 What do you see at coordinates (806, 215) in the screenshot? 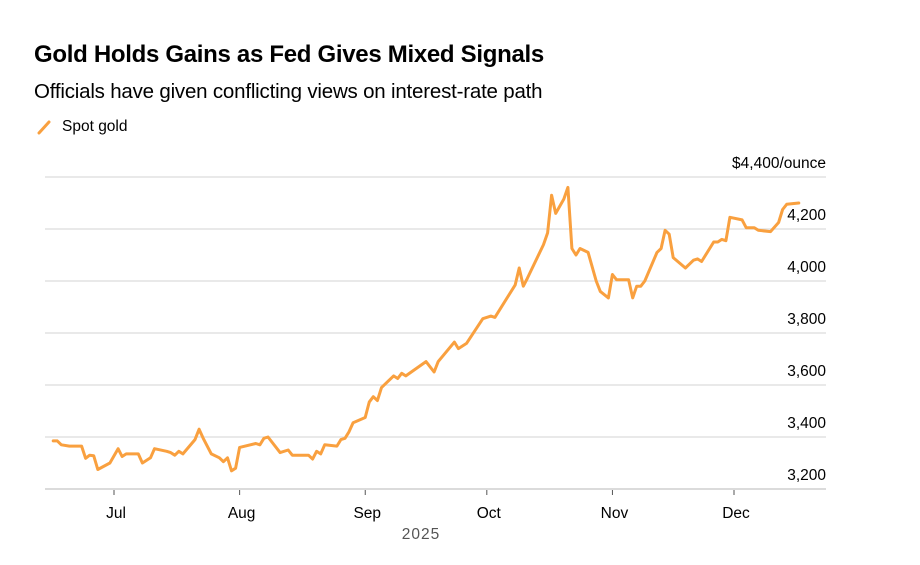
I see `y-tick-label: 4,200` at bounding box center [806, 215].